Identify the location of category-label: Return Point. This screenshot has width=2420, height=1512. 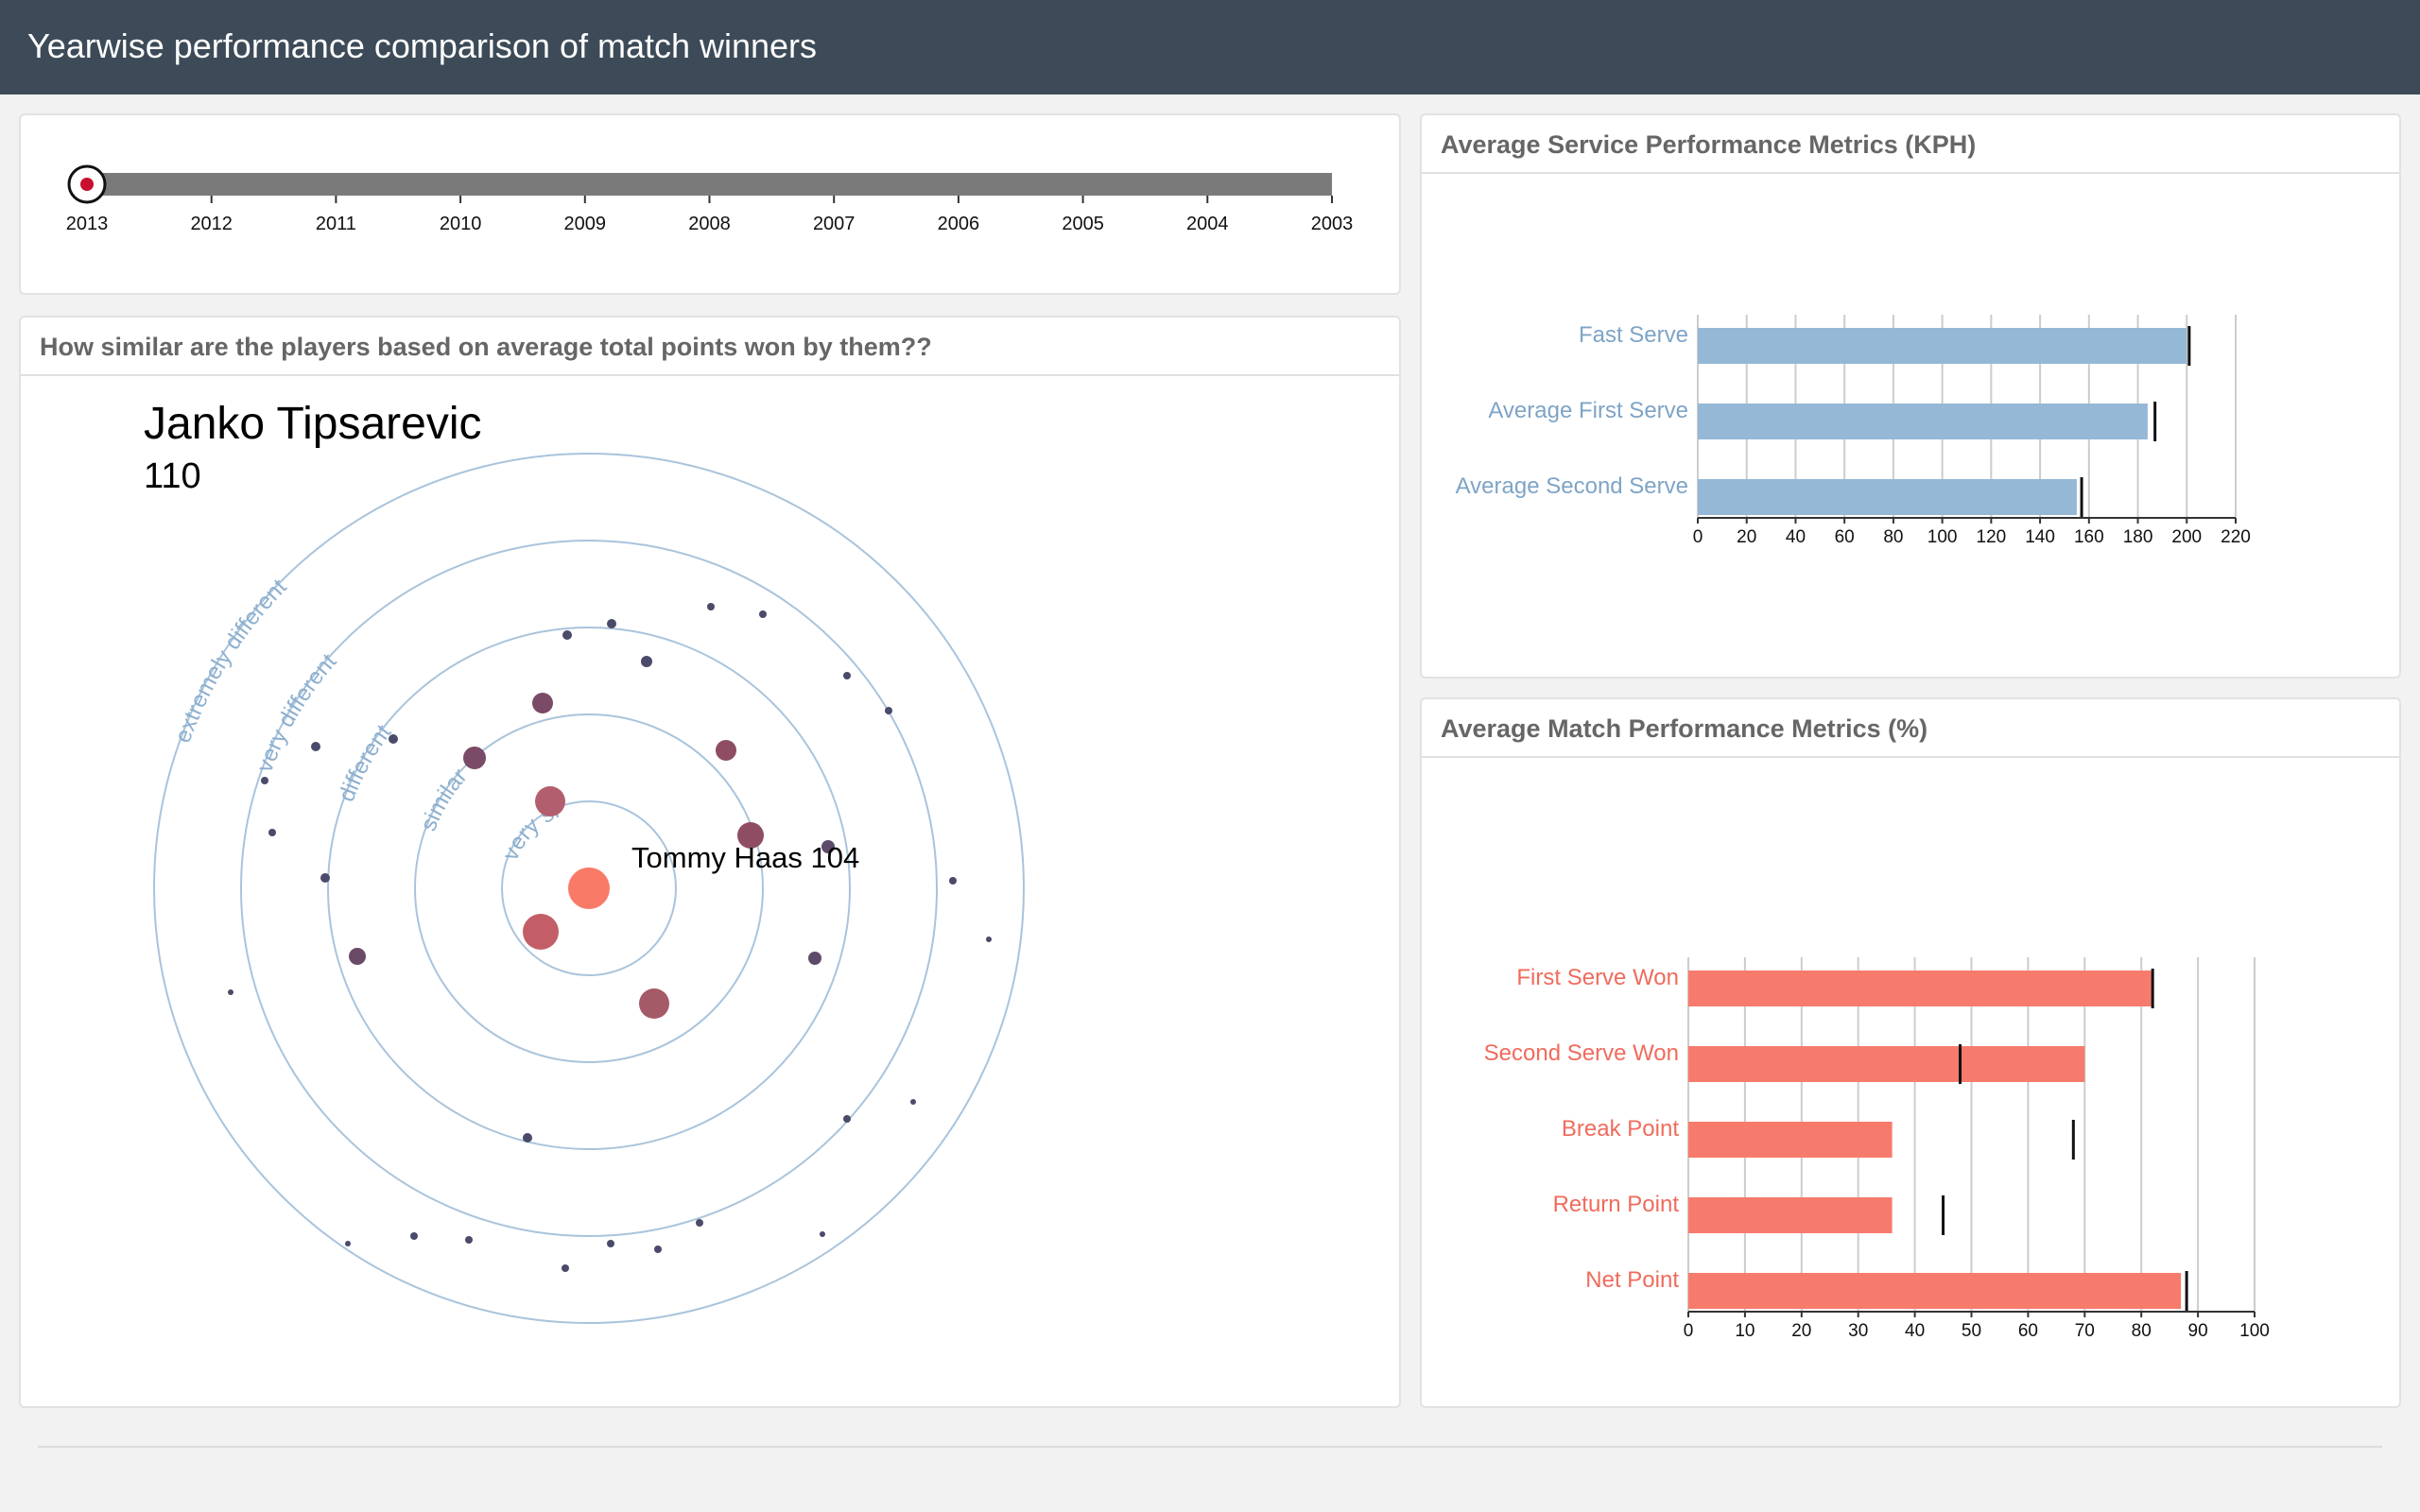
(1616, 1204).